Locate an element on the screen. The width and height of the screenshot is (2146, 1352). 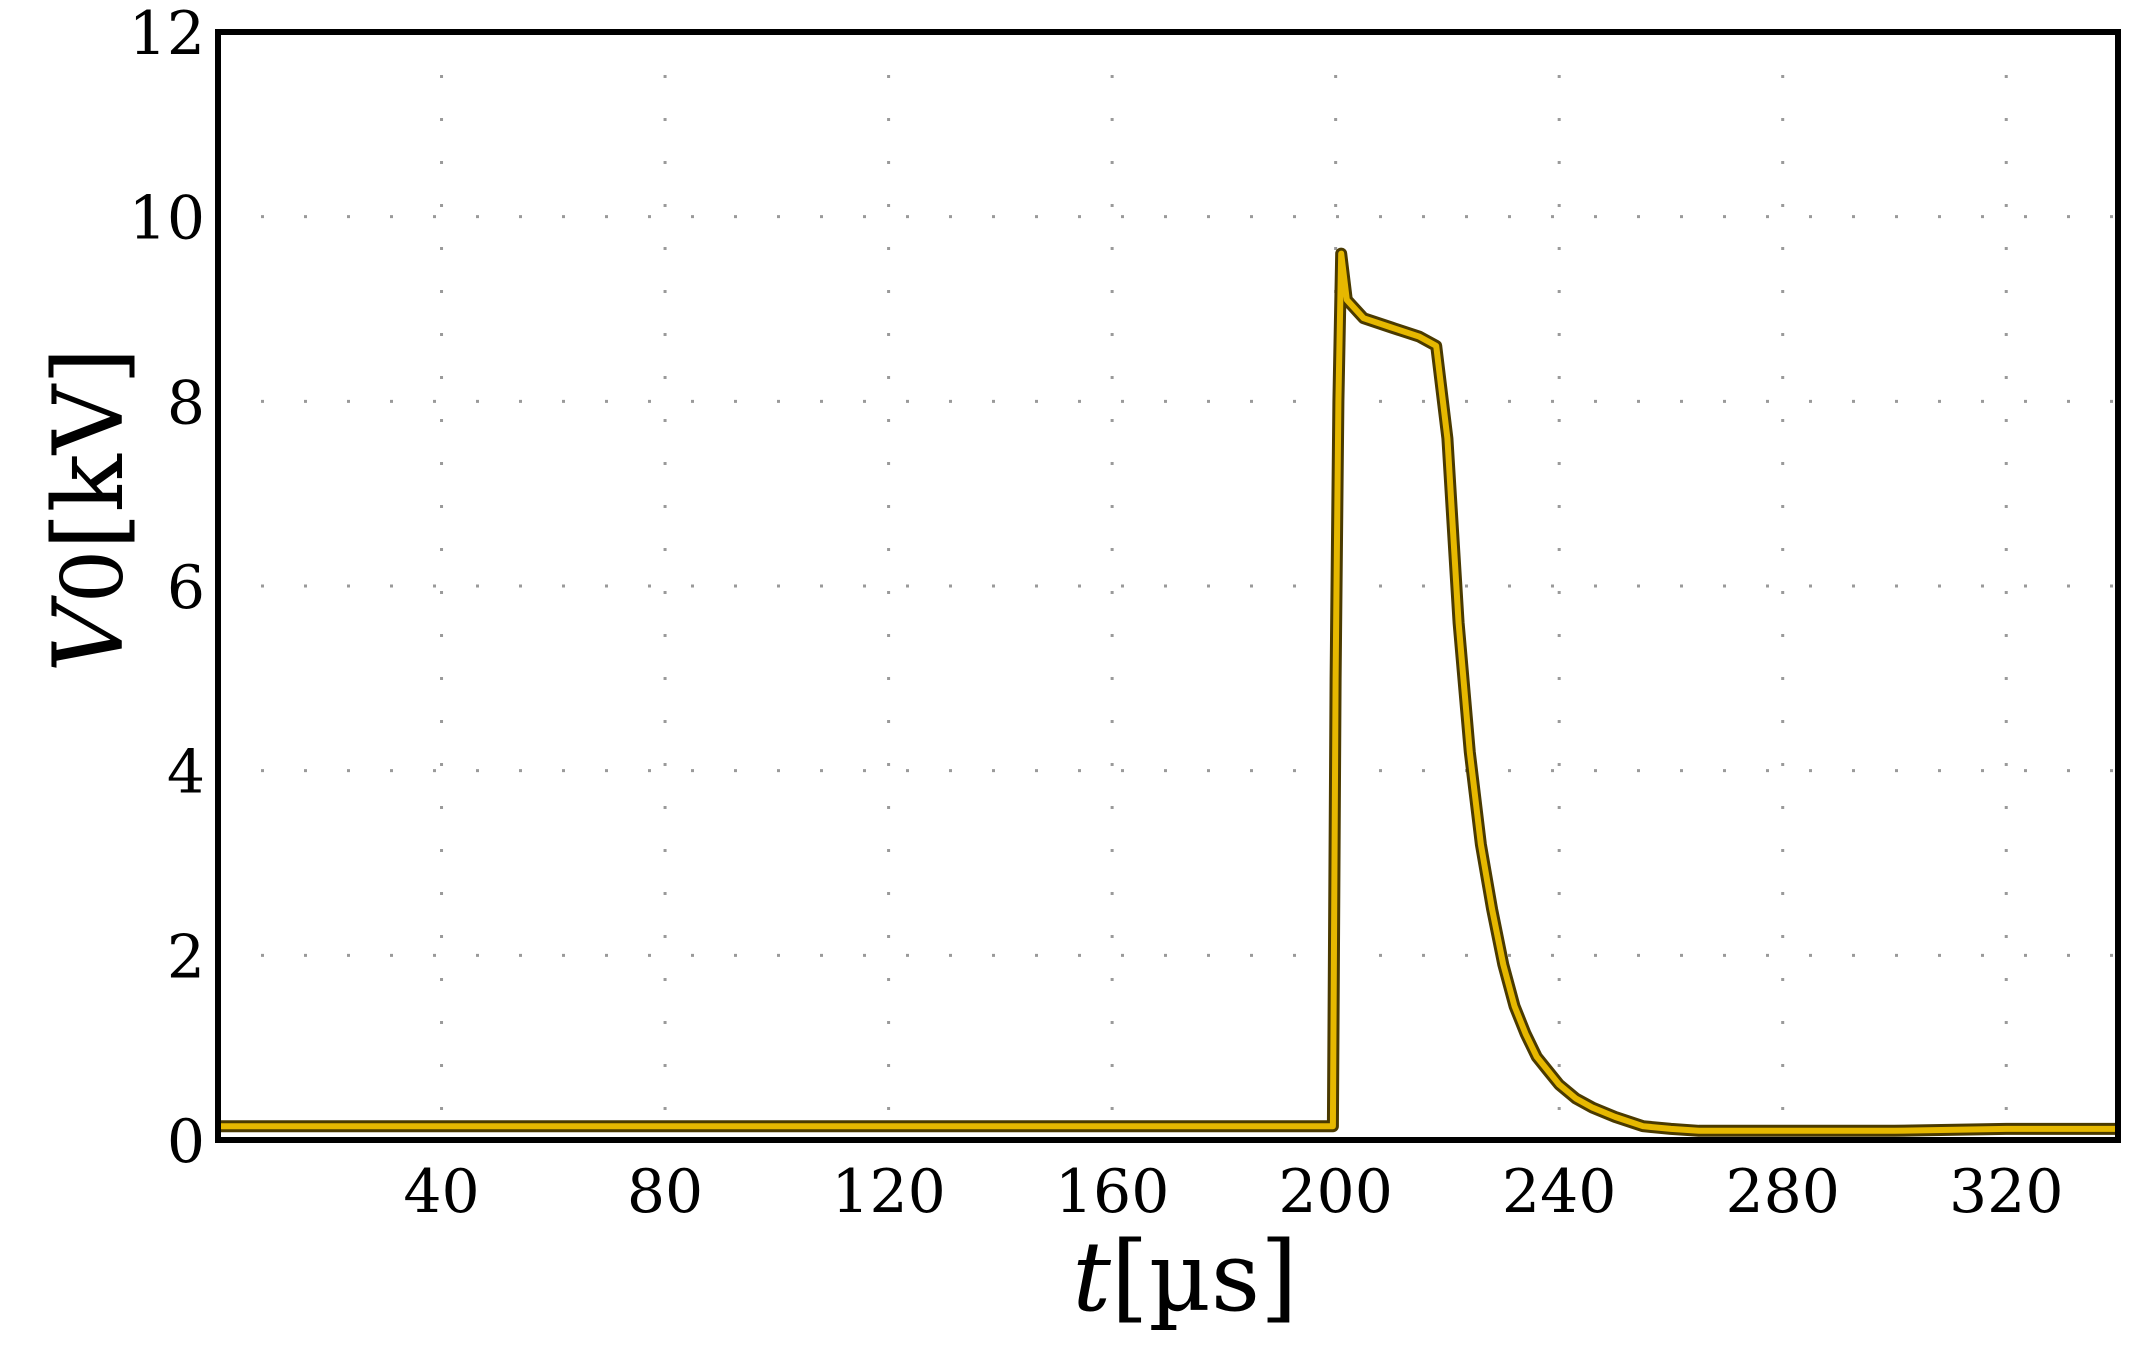
y-tick-label: 6 is located at coordinates (186, 588).